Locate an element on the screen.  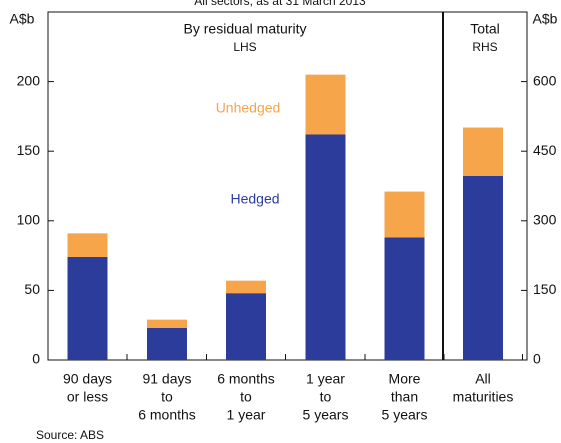
y2-tick-label: 0 is located at coordinates (537, 359).